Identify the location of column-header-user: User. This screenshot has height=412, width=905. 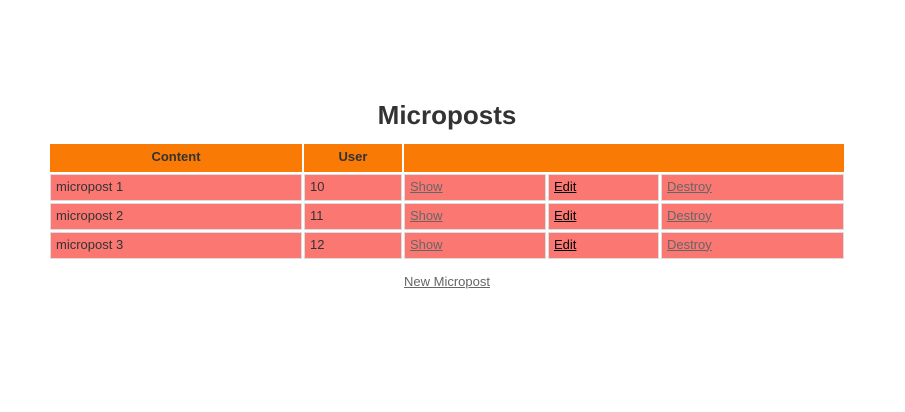
(353, 158).